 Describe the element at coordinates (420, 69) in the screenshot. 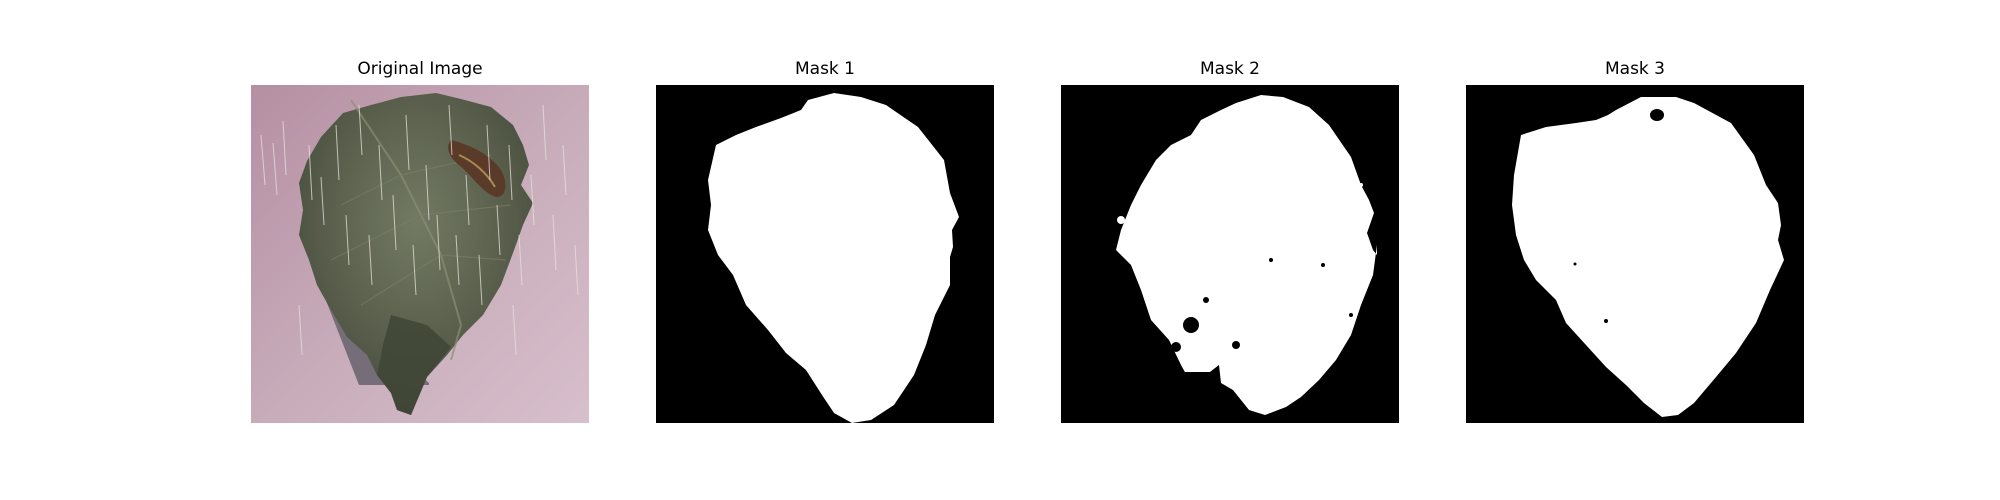

I see `panel-title-original-image: Original Image` at that location.